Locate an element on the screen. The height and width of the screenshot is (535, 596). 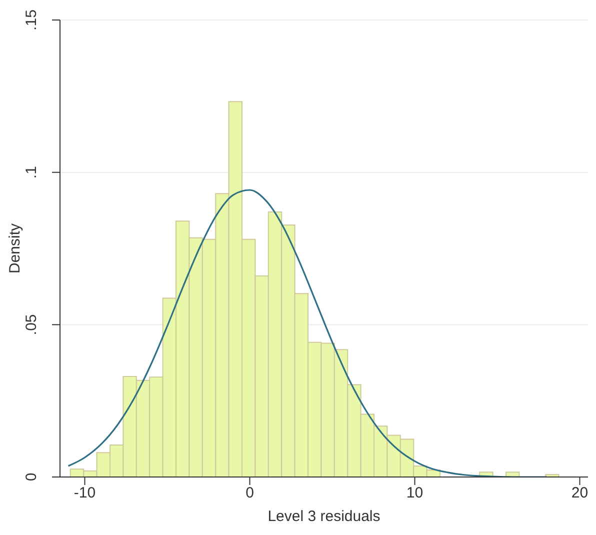
x-tick-label: 0 is located at coordinates (250, 493).